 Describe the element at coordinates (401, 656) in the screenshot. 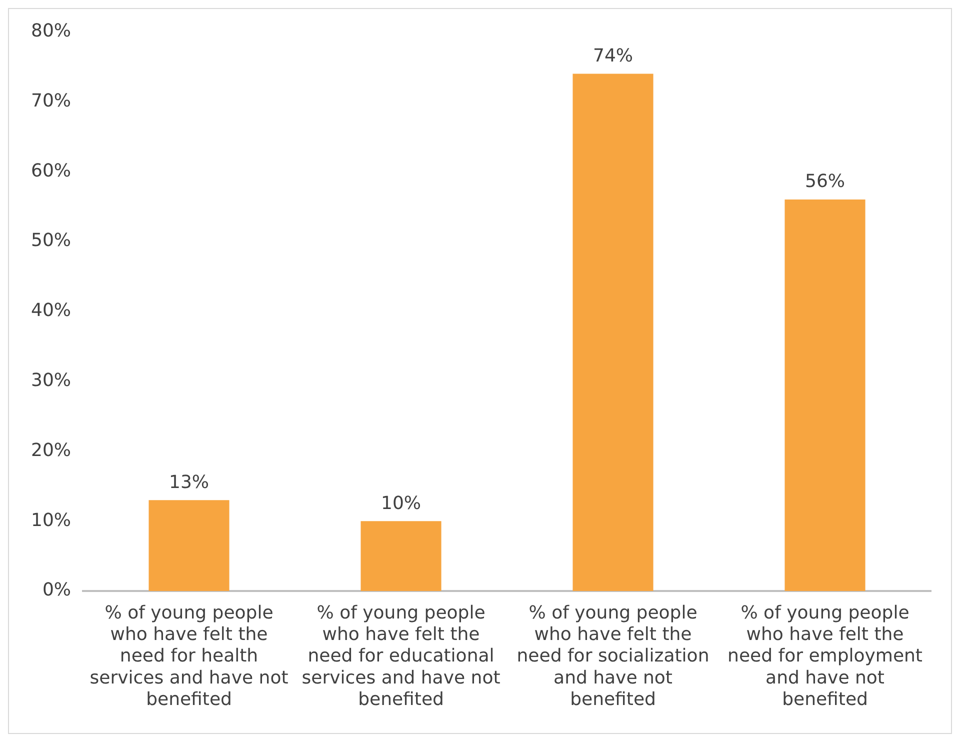

I see `x-tick-label: % of young people who have felt the need for educational services and have not benefited` at that location.